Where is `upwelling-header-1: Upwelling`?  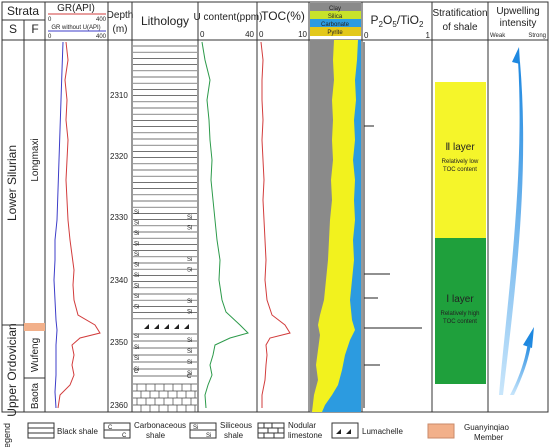 upwelling-header-1: Upwelling is located at coordinates (517, 11).